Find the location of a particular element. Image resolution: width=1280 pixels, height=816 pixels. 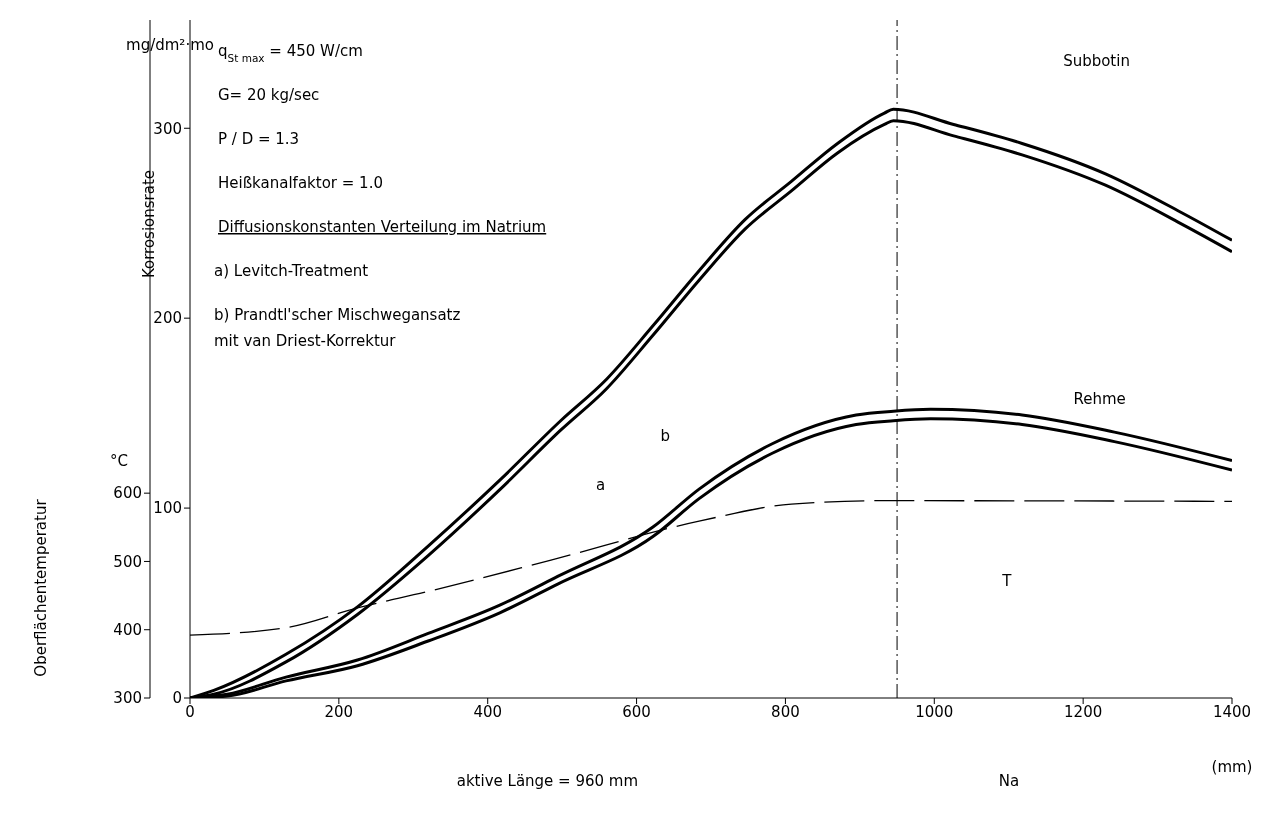

annotation: mg/dm²·mo is located at coordinates (170, 45).